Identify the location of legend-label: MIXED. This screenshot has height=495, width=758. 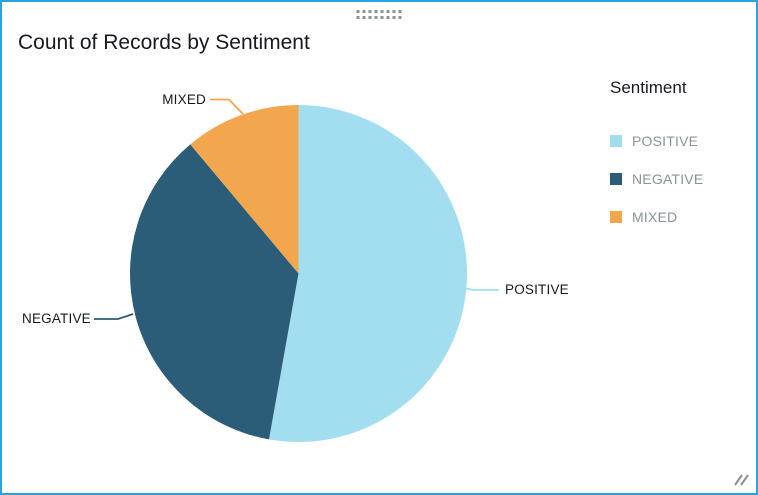
(655, 217).